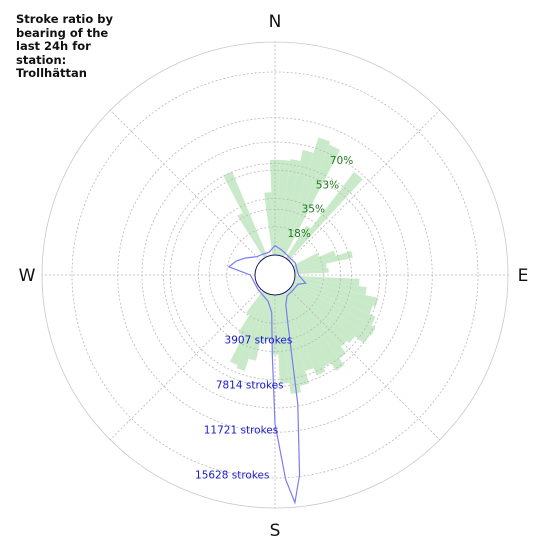  What do you see at coordinates (275, 22) in the screenshot?
I see `compass-label-n: N` at bounding box center [275, 22].